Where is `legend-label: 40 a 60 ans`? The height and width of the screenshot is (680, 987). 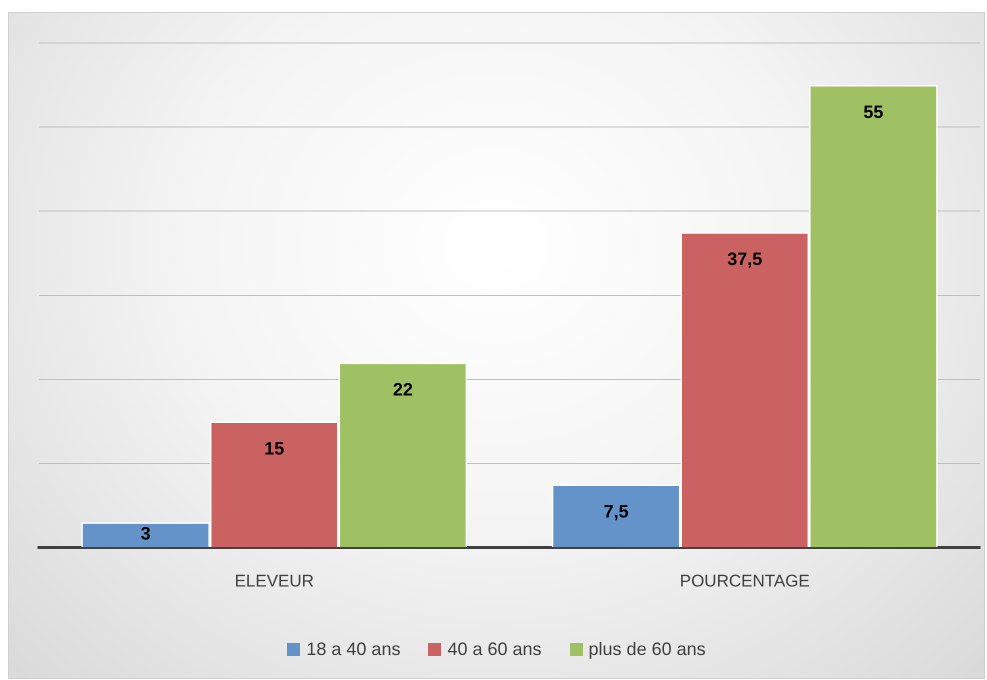
legend-label: 40 a 60 ans is located at coordinates (494, 649).